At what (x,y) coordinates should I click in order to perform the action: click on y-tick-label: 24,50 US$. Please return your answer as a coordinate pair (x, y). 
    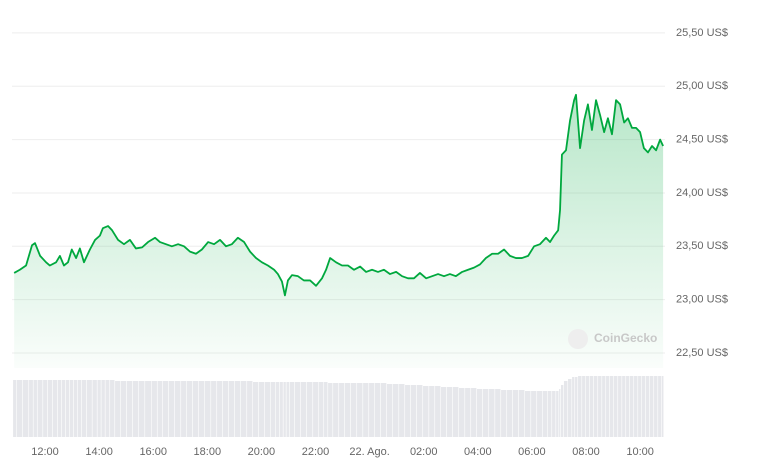
    Looking at the image, I should click on (702, 140).